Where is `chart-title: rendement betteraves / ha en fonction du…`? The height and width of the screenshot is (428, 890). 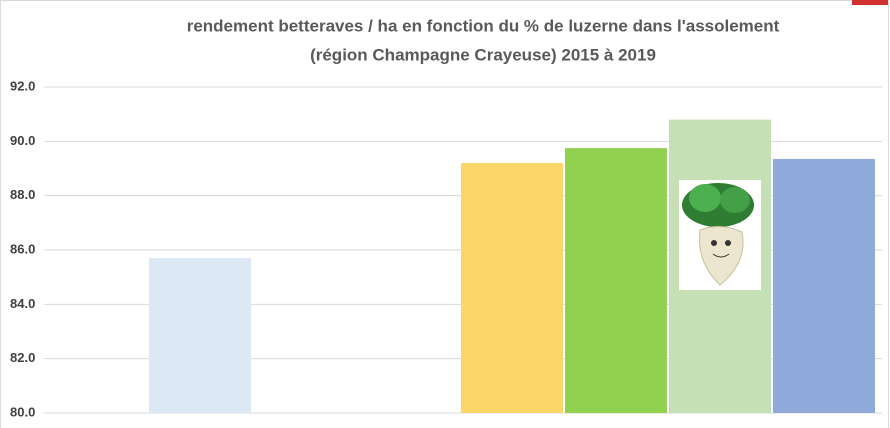 chart-title: rendement betteraves / ha en fonction du… is located at coordinates (483, 25).